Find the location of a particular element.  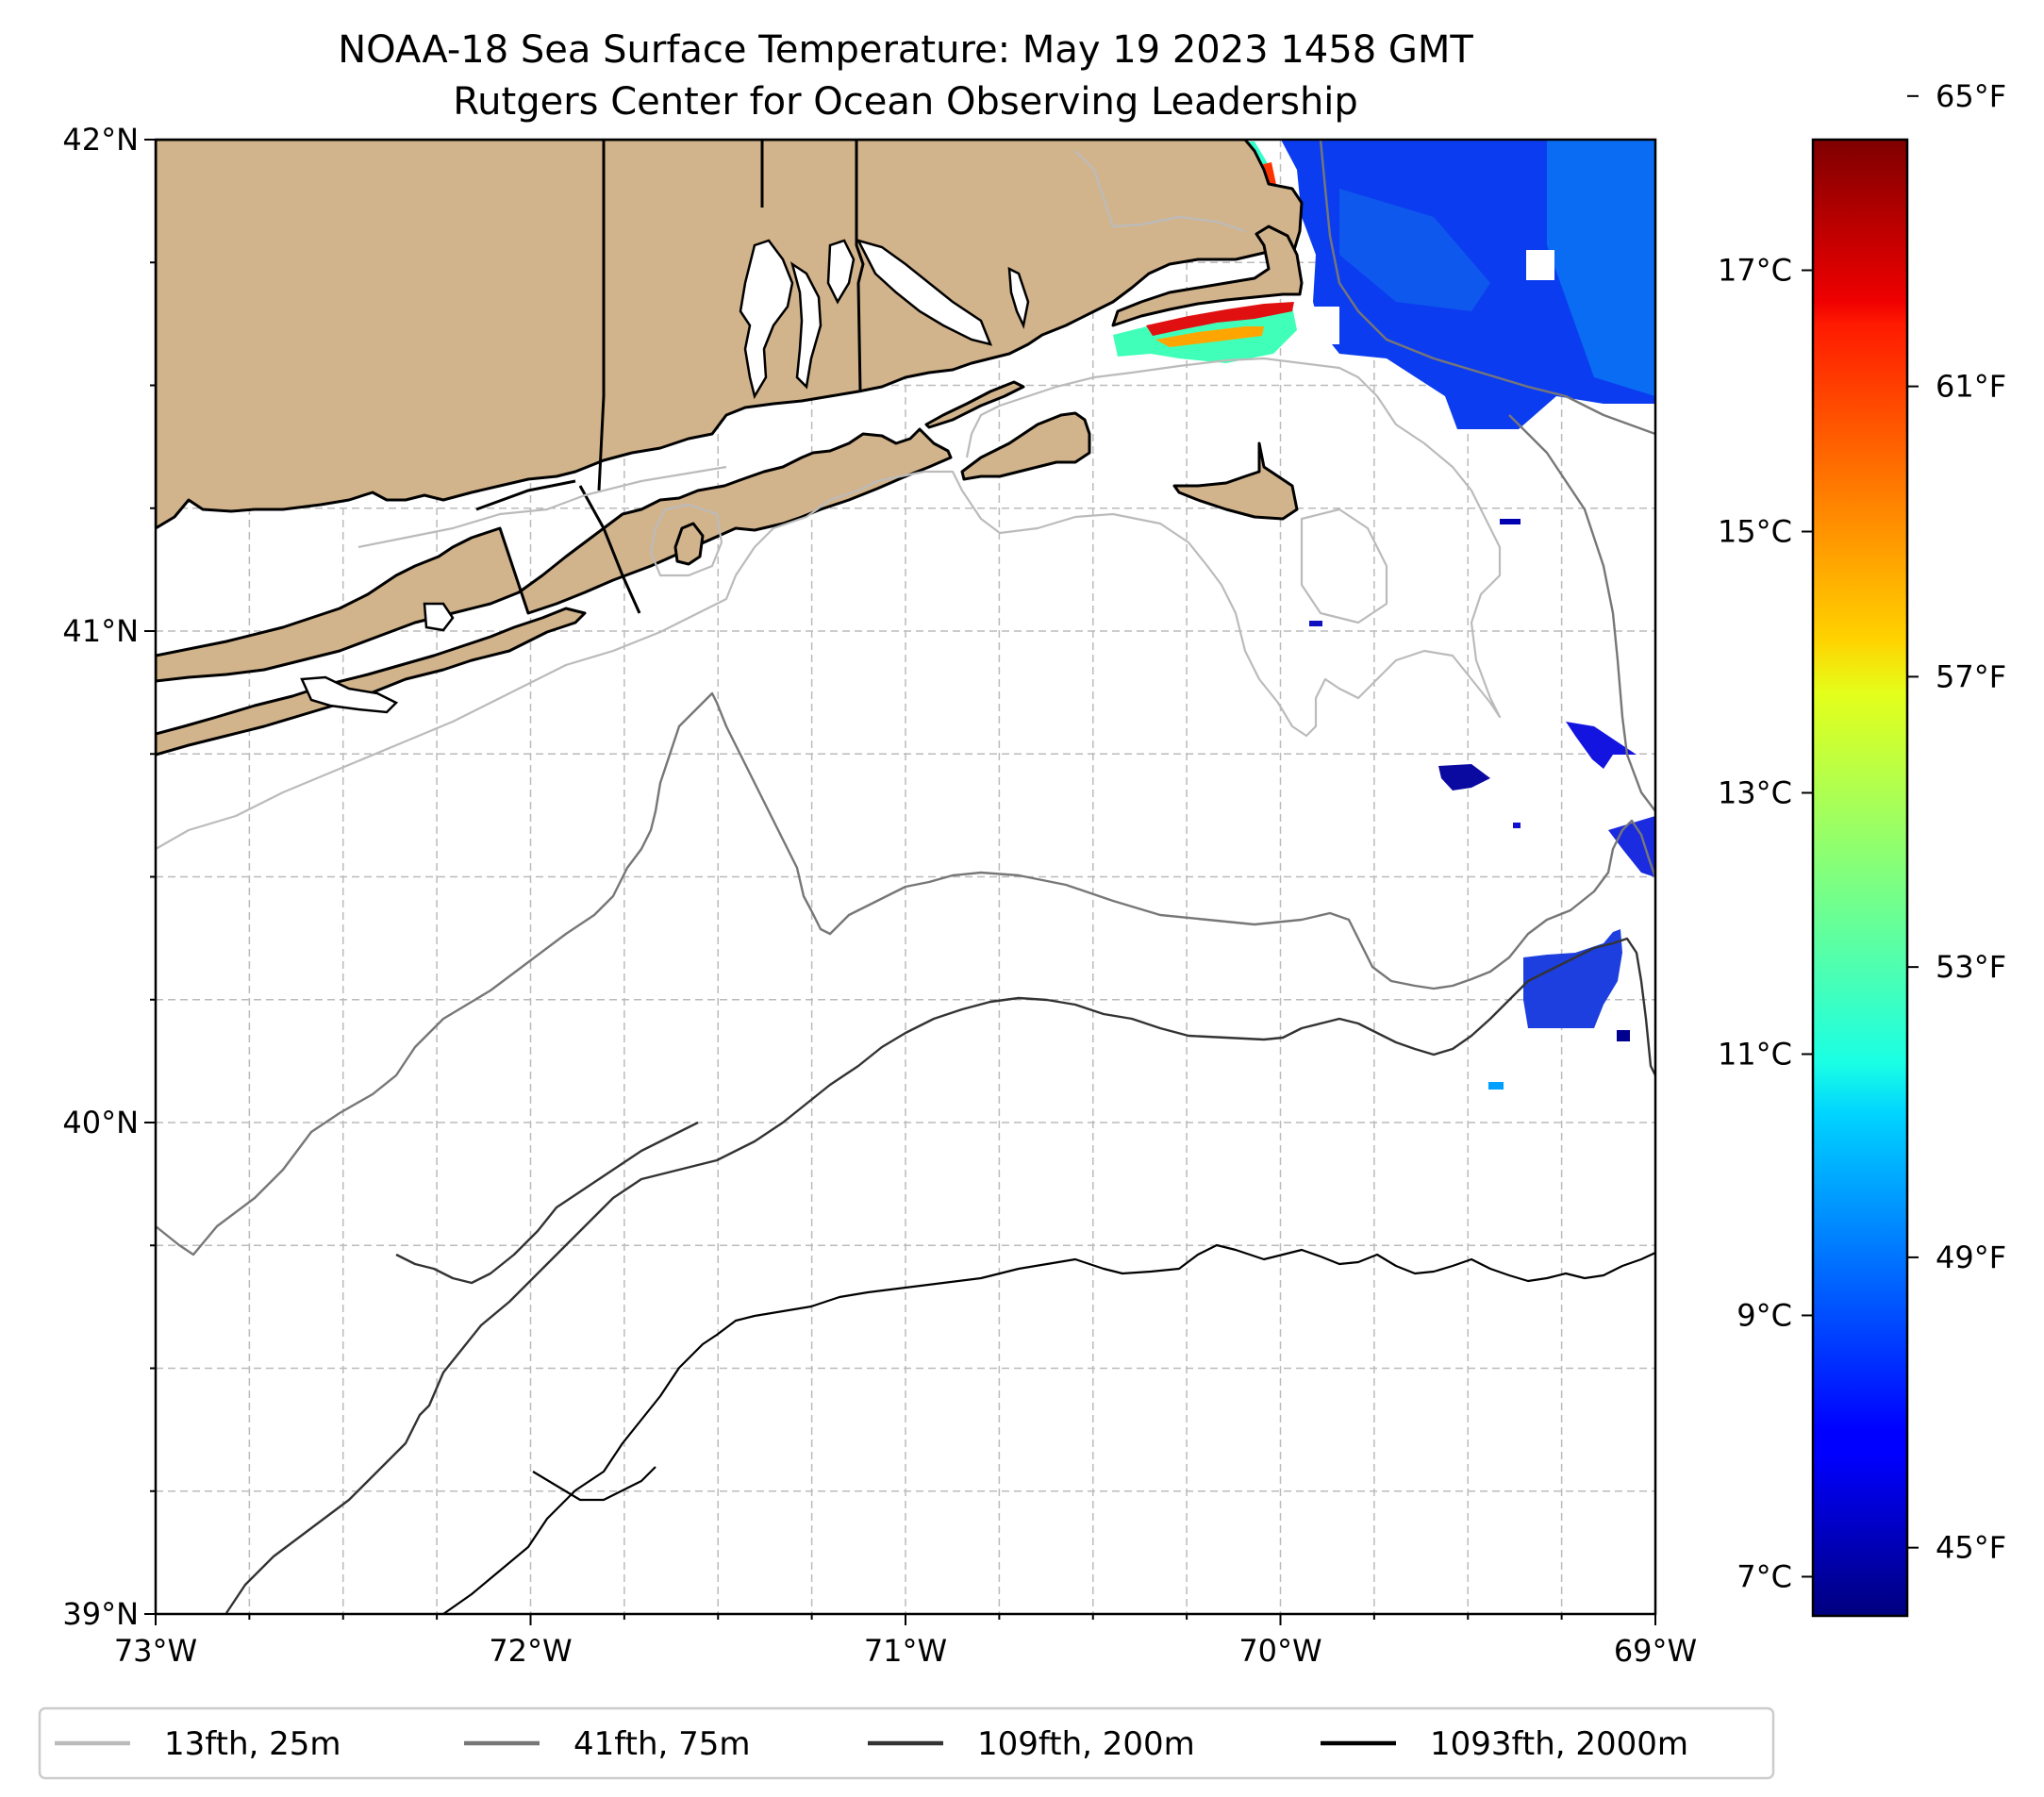

fahrenheit-tick-label: 57°F is located at coordinates (1971, 676).